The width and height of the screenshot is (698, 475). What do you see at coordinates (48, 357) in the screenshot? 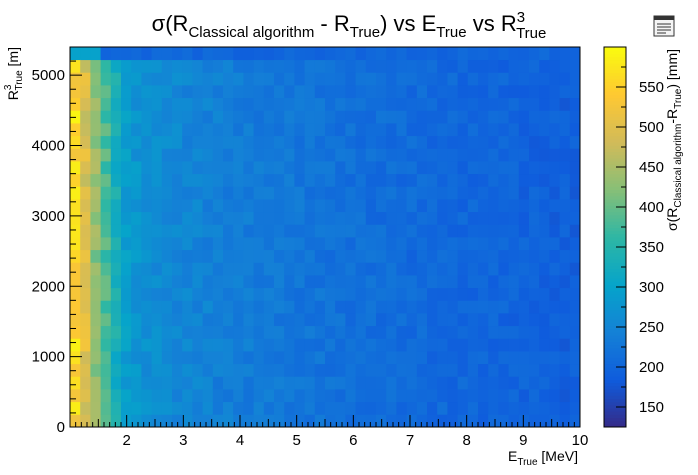
I see `y-tick-label: 1000` at bounding box center [48, 357].